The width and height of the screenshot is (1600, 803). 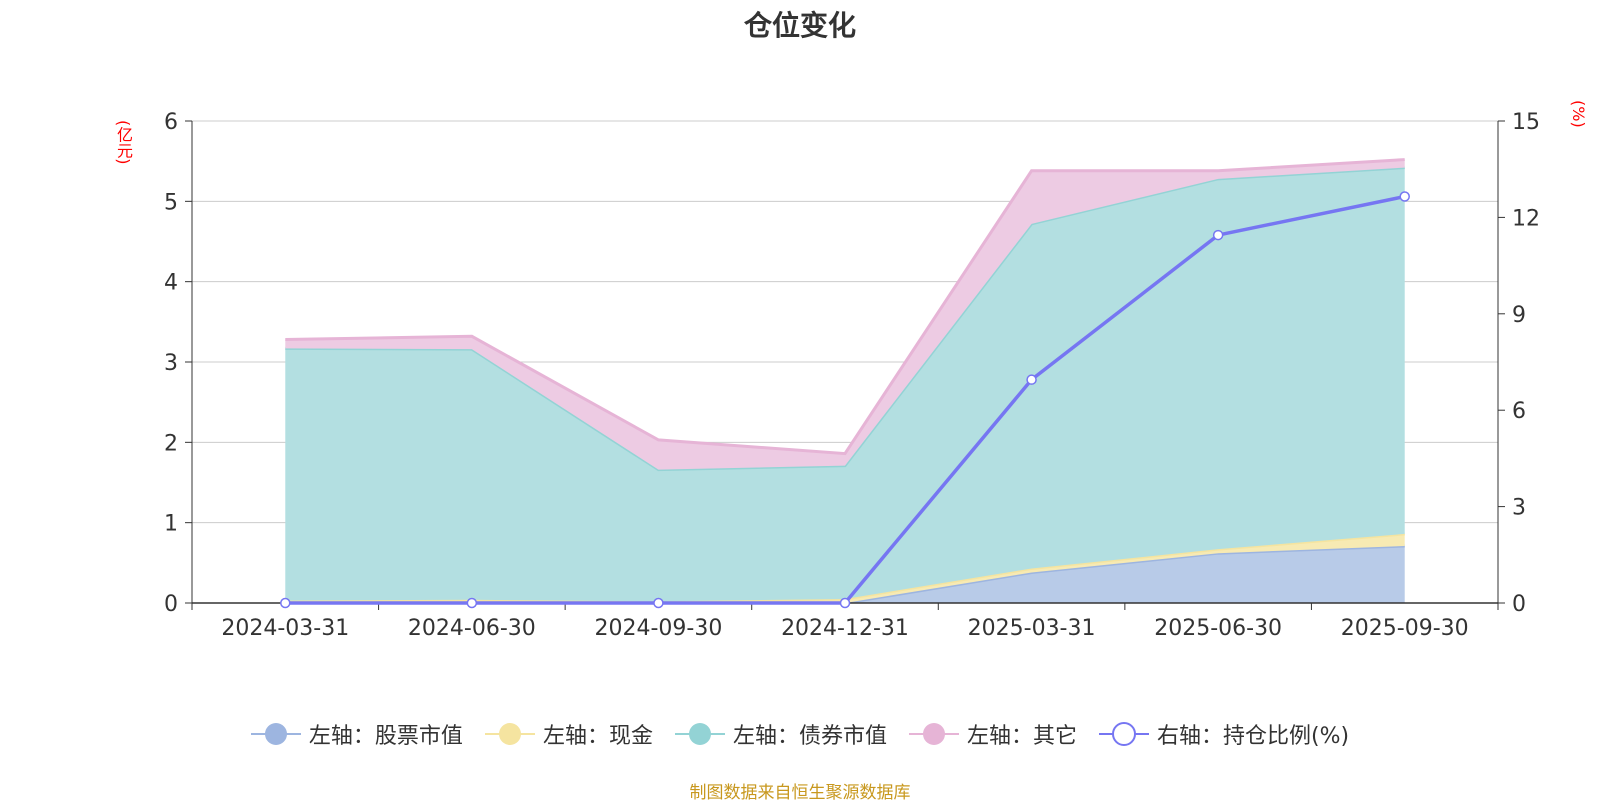 I want to click on legend-label: 左轴：现金, so click(x=597, y=736).